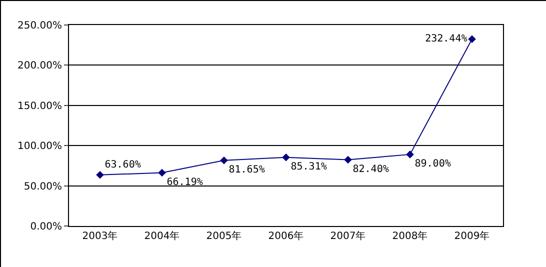  What do you see at coordinates (370, 169) in the screenshot?
I see `data-label: 82.40%` at bounding box center [370, 169].